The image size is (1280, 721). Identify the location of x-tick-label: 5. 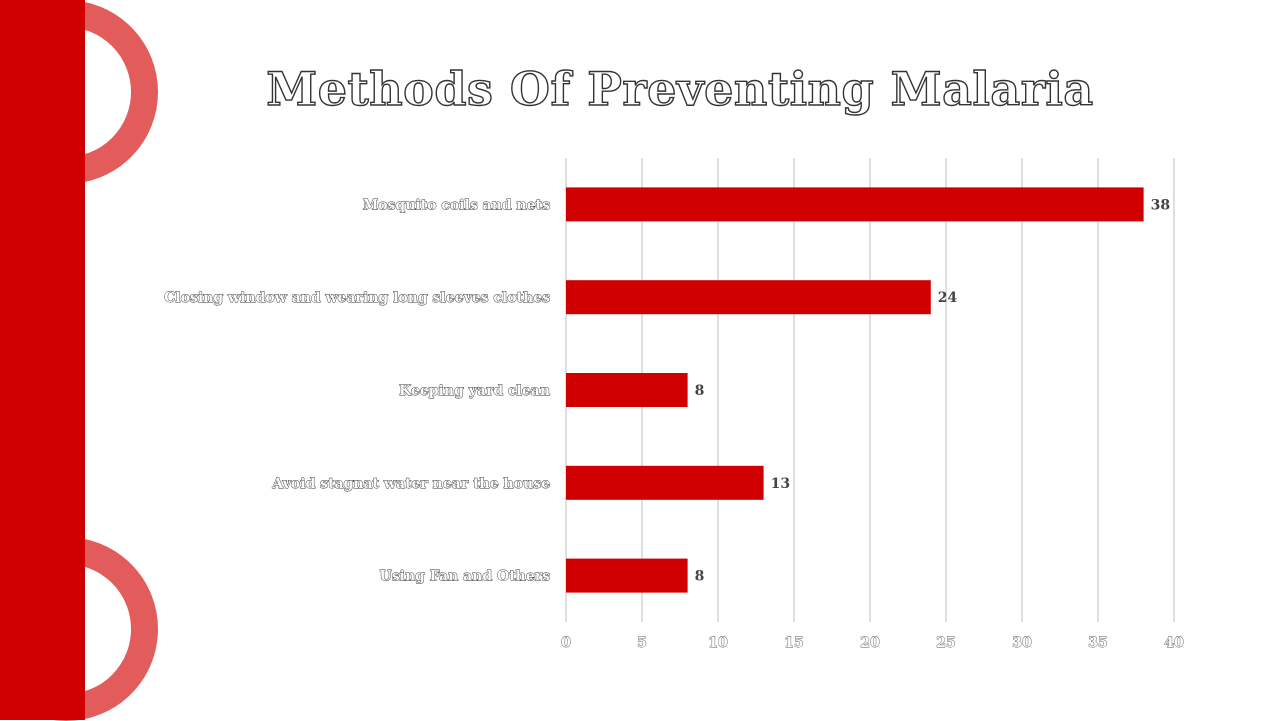
(642, 643).